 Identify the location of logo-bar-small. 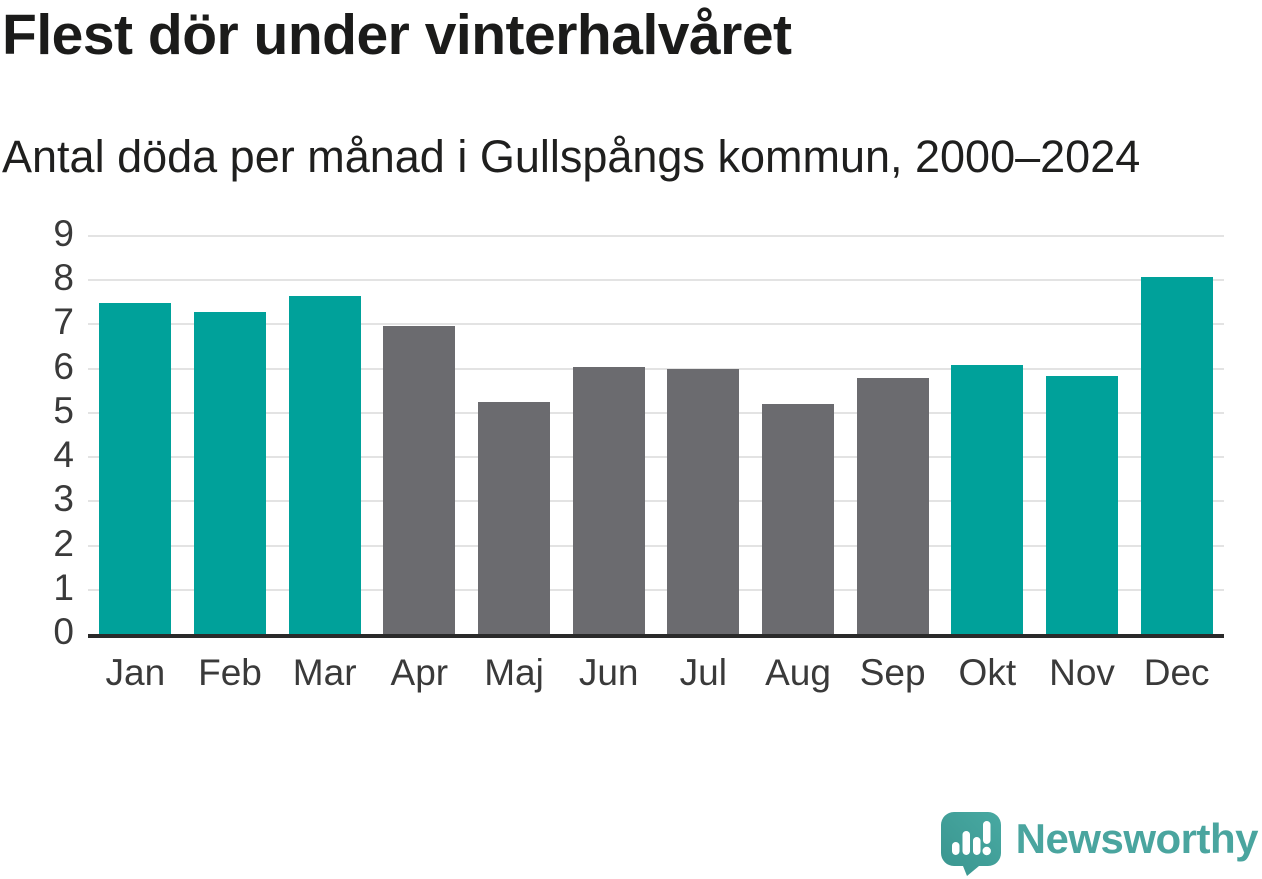
(955, 848).